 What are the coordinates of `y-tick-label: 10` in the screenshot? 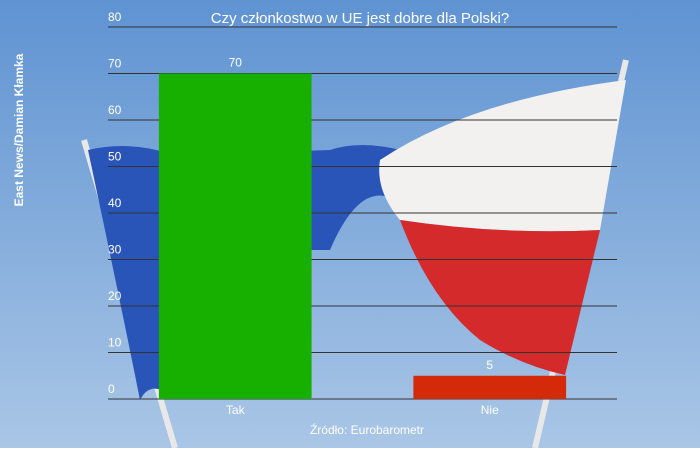 It's located at (115, 343).